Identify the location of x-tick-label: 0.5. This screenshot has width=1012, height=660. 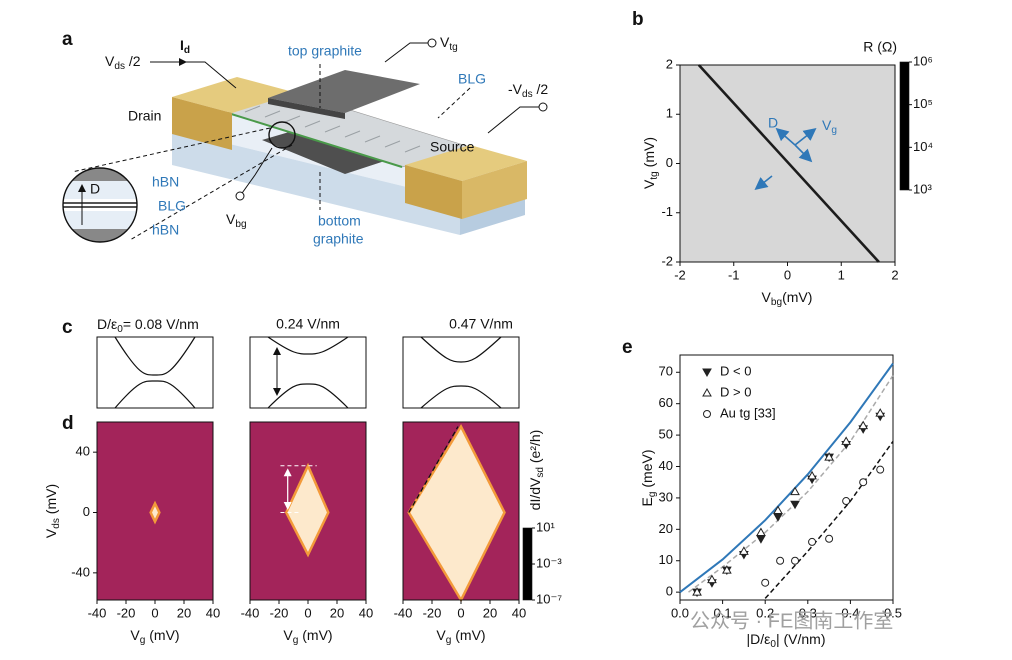
(893, 612).